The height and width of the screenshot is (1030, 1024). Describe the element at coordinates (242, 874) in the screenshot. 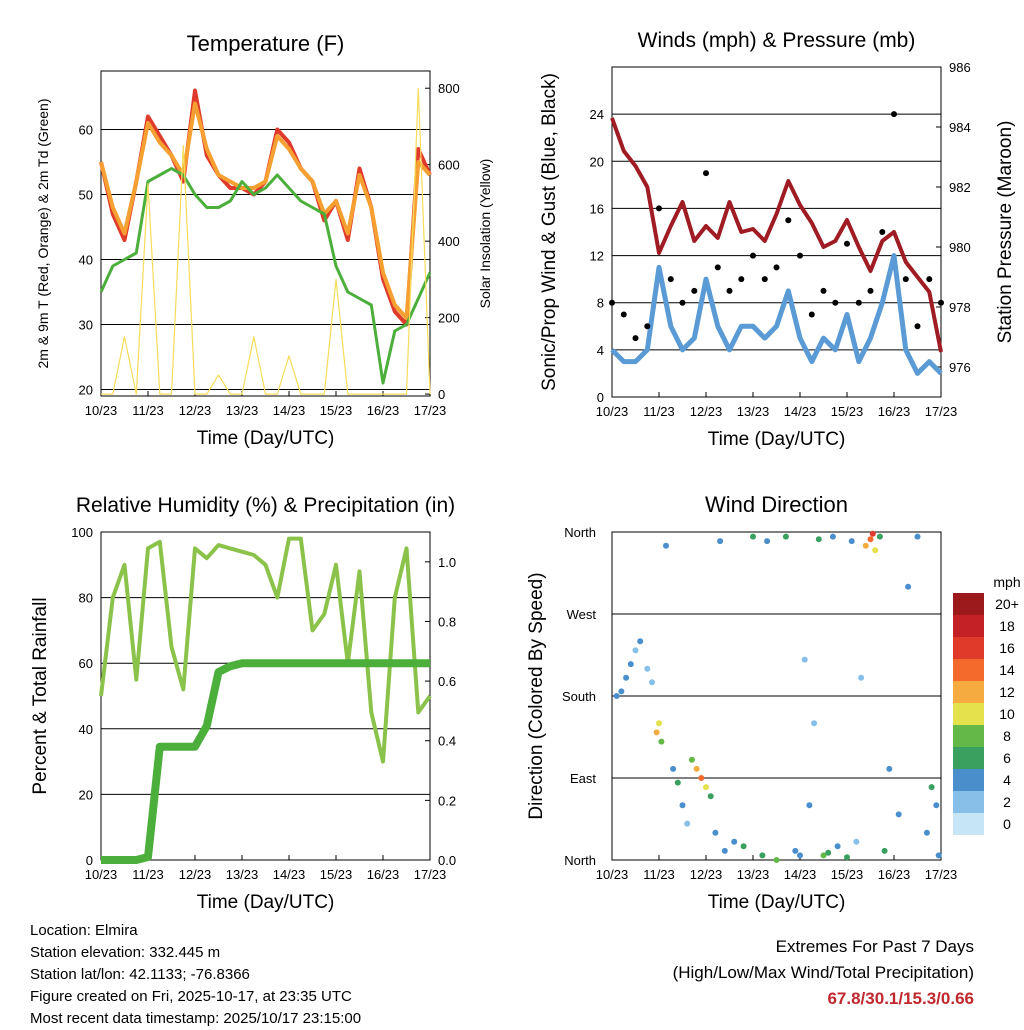

I see `humidity-precip-x-tick-label: 13/23` at that location.